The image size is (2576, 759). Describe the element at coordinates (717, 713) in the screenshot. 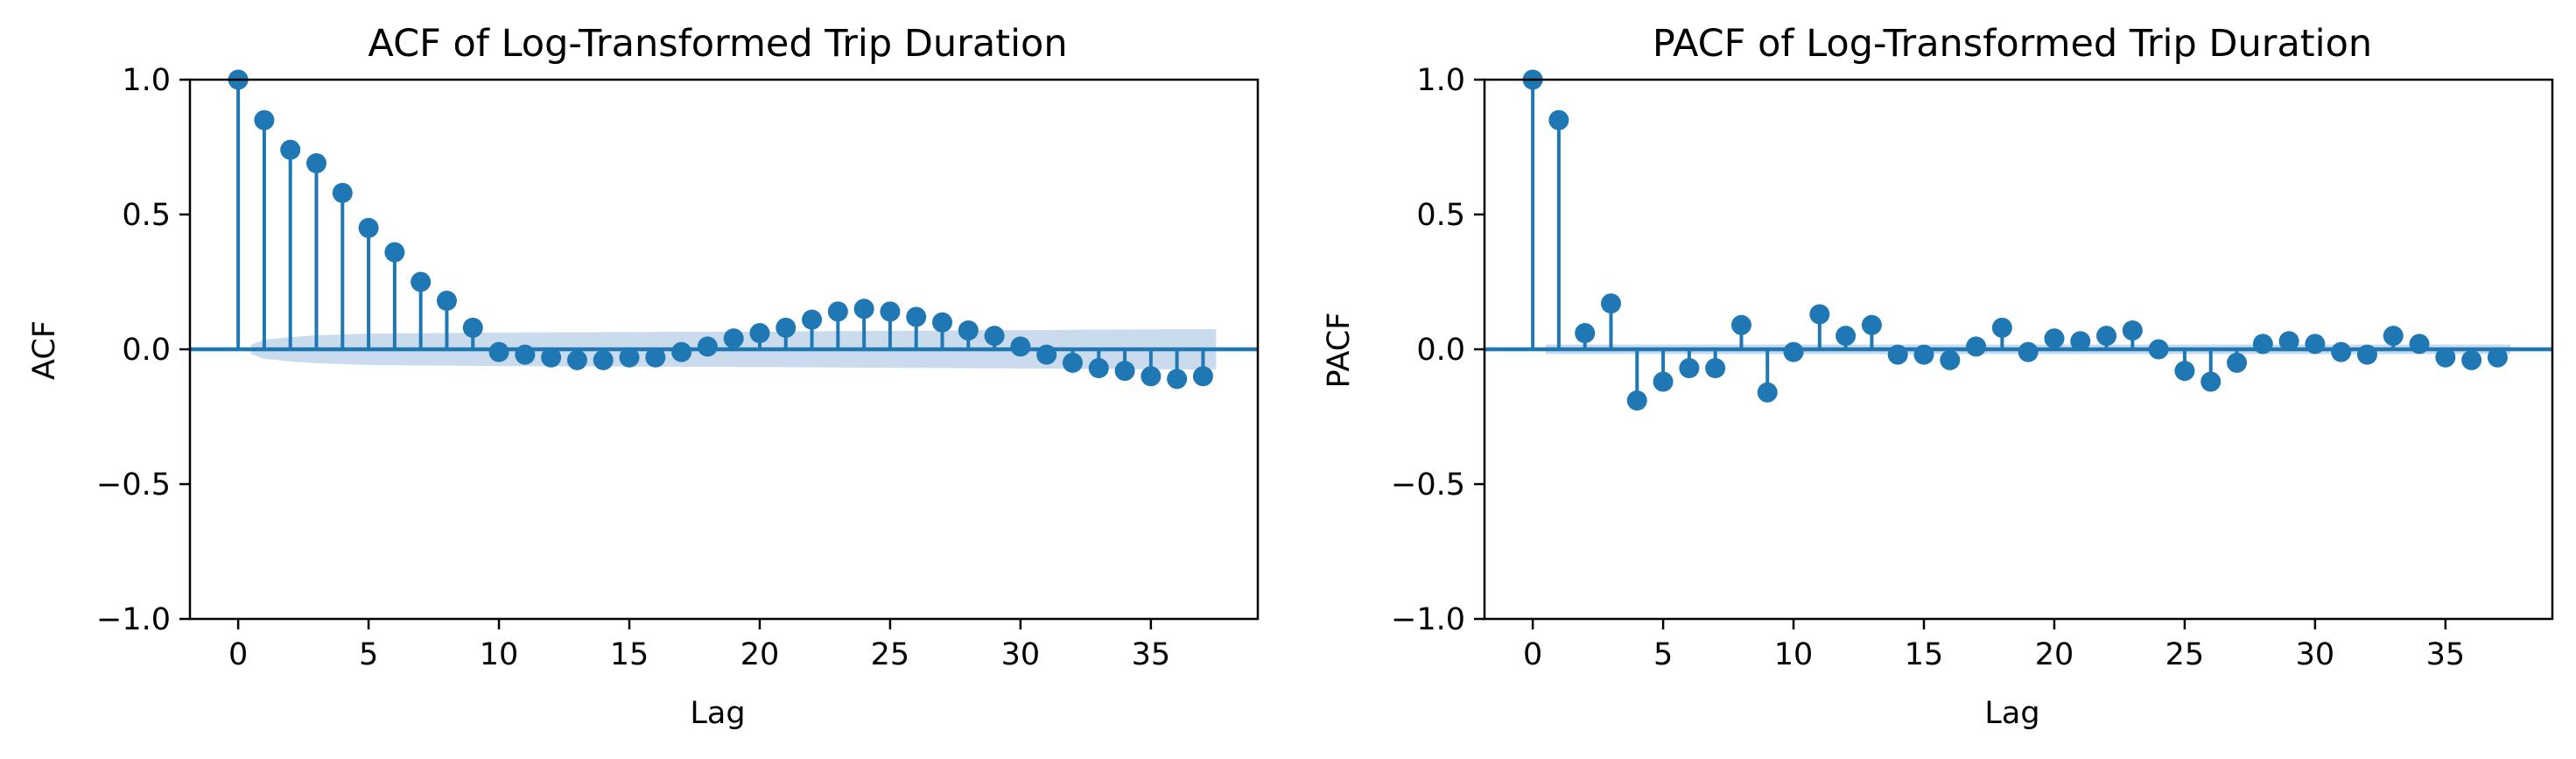

I see `acf-x-axis-label: Lag` at that location.